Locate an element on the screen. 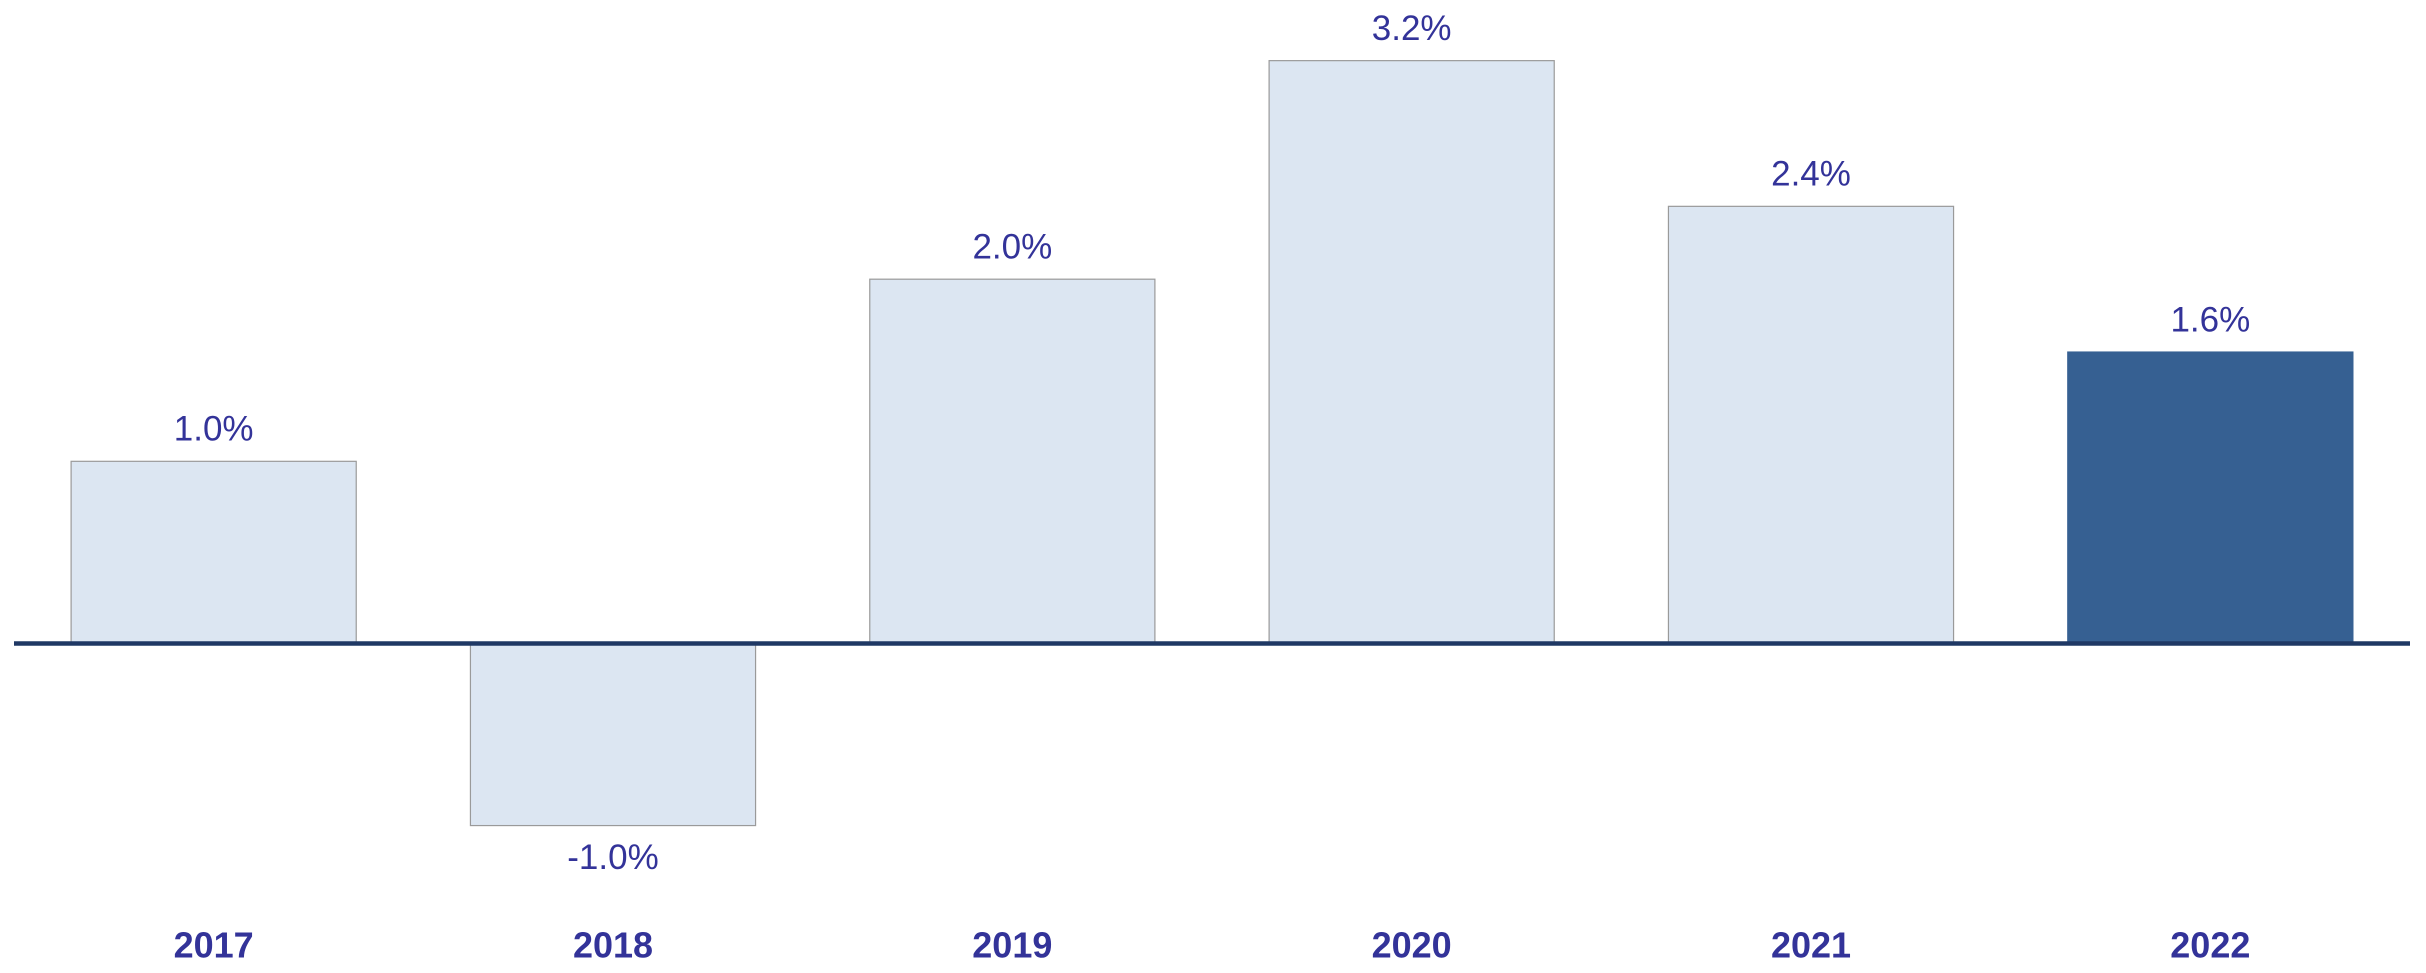 Image resolution: width=2426 pixels, height=973 pixels. value-label: -1.0% is located at coordinates (612, 857).